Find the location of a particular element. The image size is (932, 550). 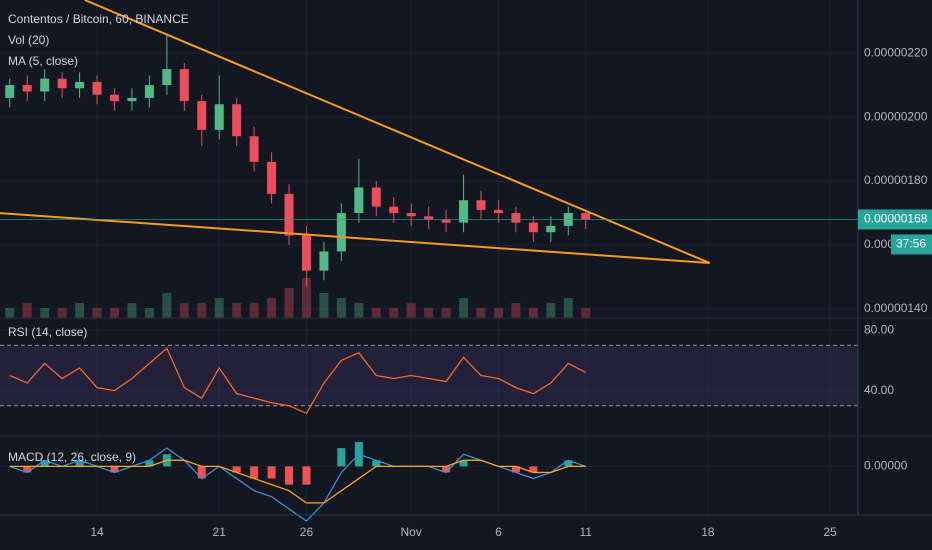

x-tick-label: 18 is located at coordinates (708, 532).